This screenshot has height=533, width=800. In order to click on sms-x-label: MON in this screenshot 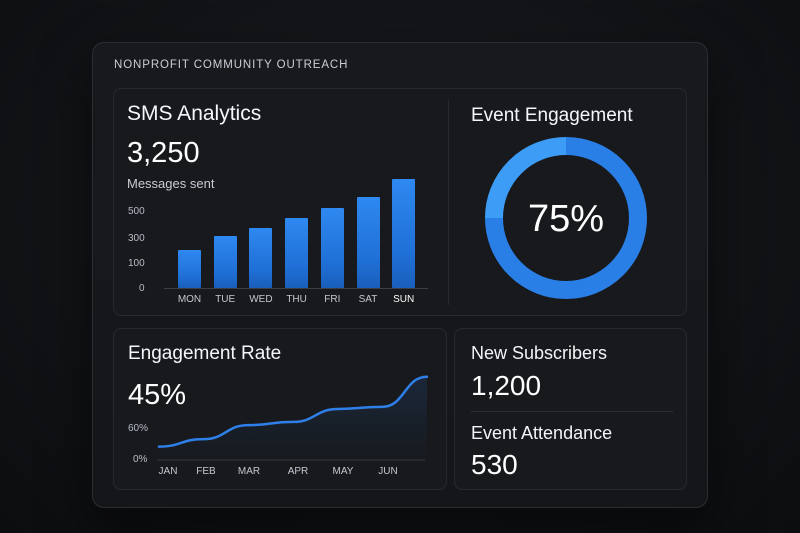, I will do `click(189, 299)`.